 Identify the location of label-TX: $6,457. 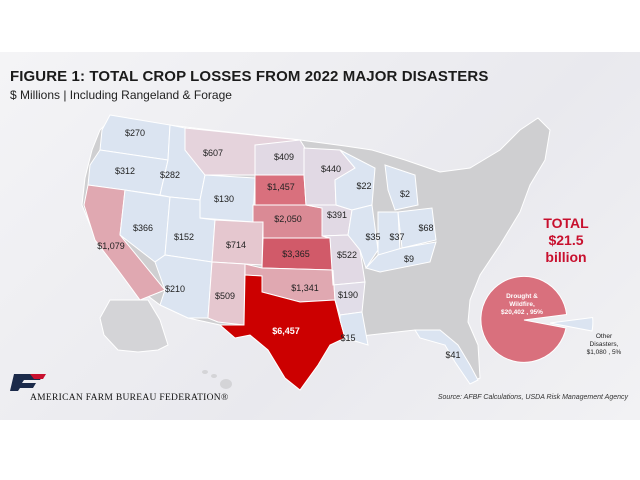
(286, 331).